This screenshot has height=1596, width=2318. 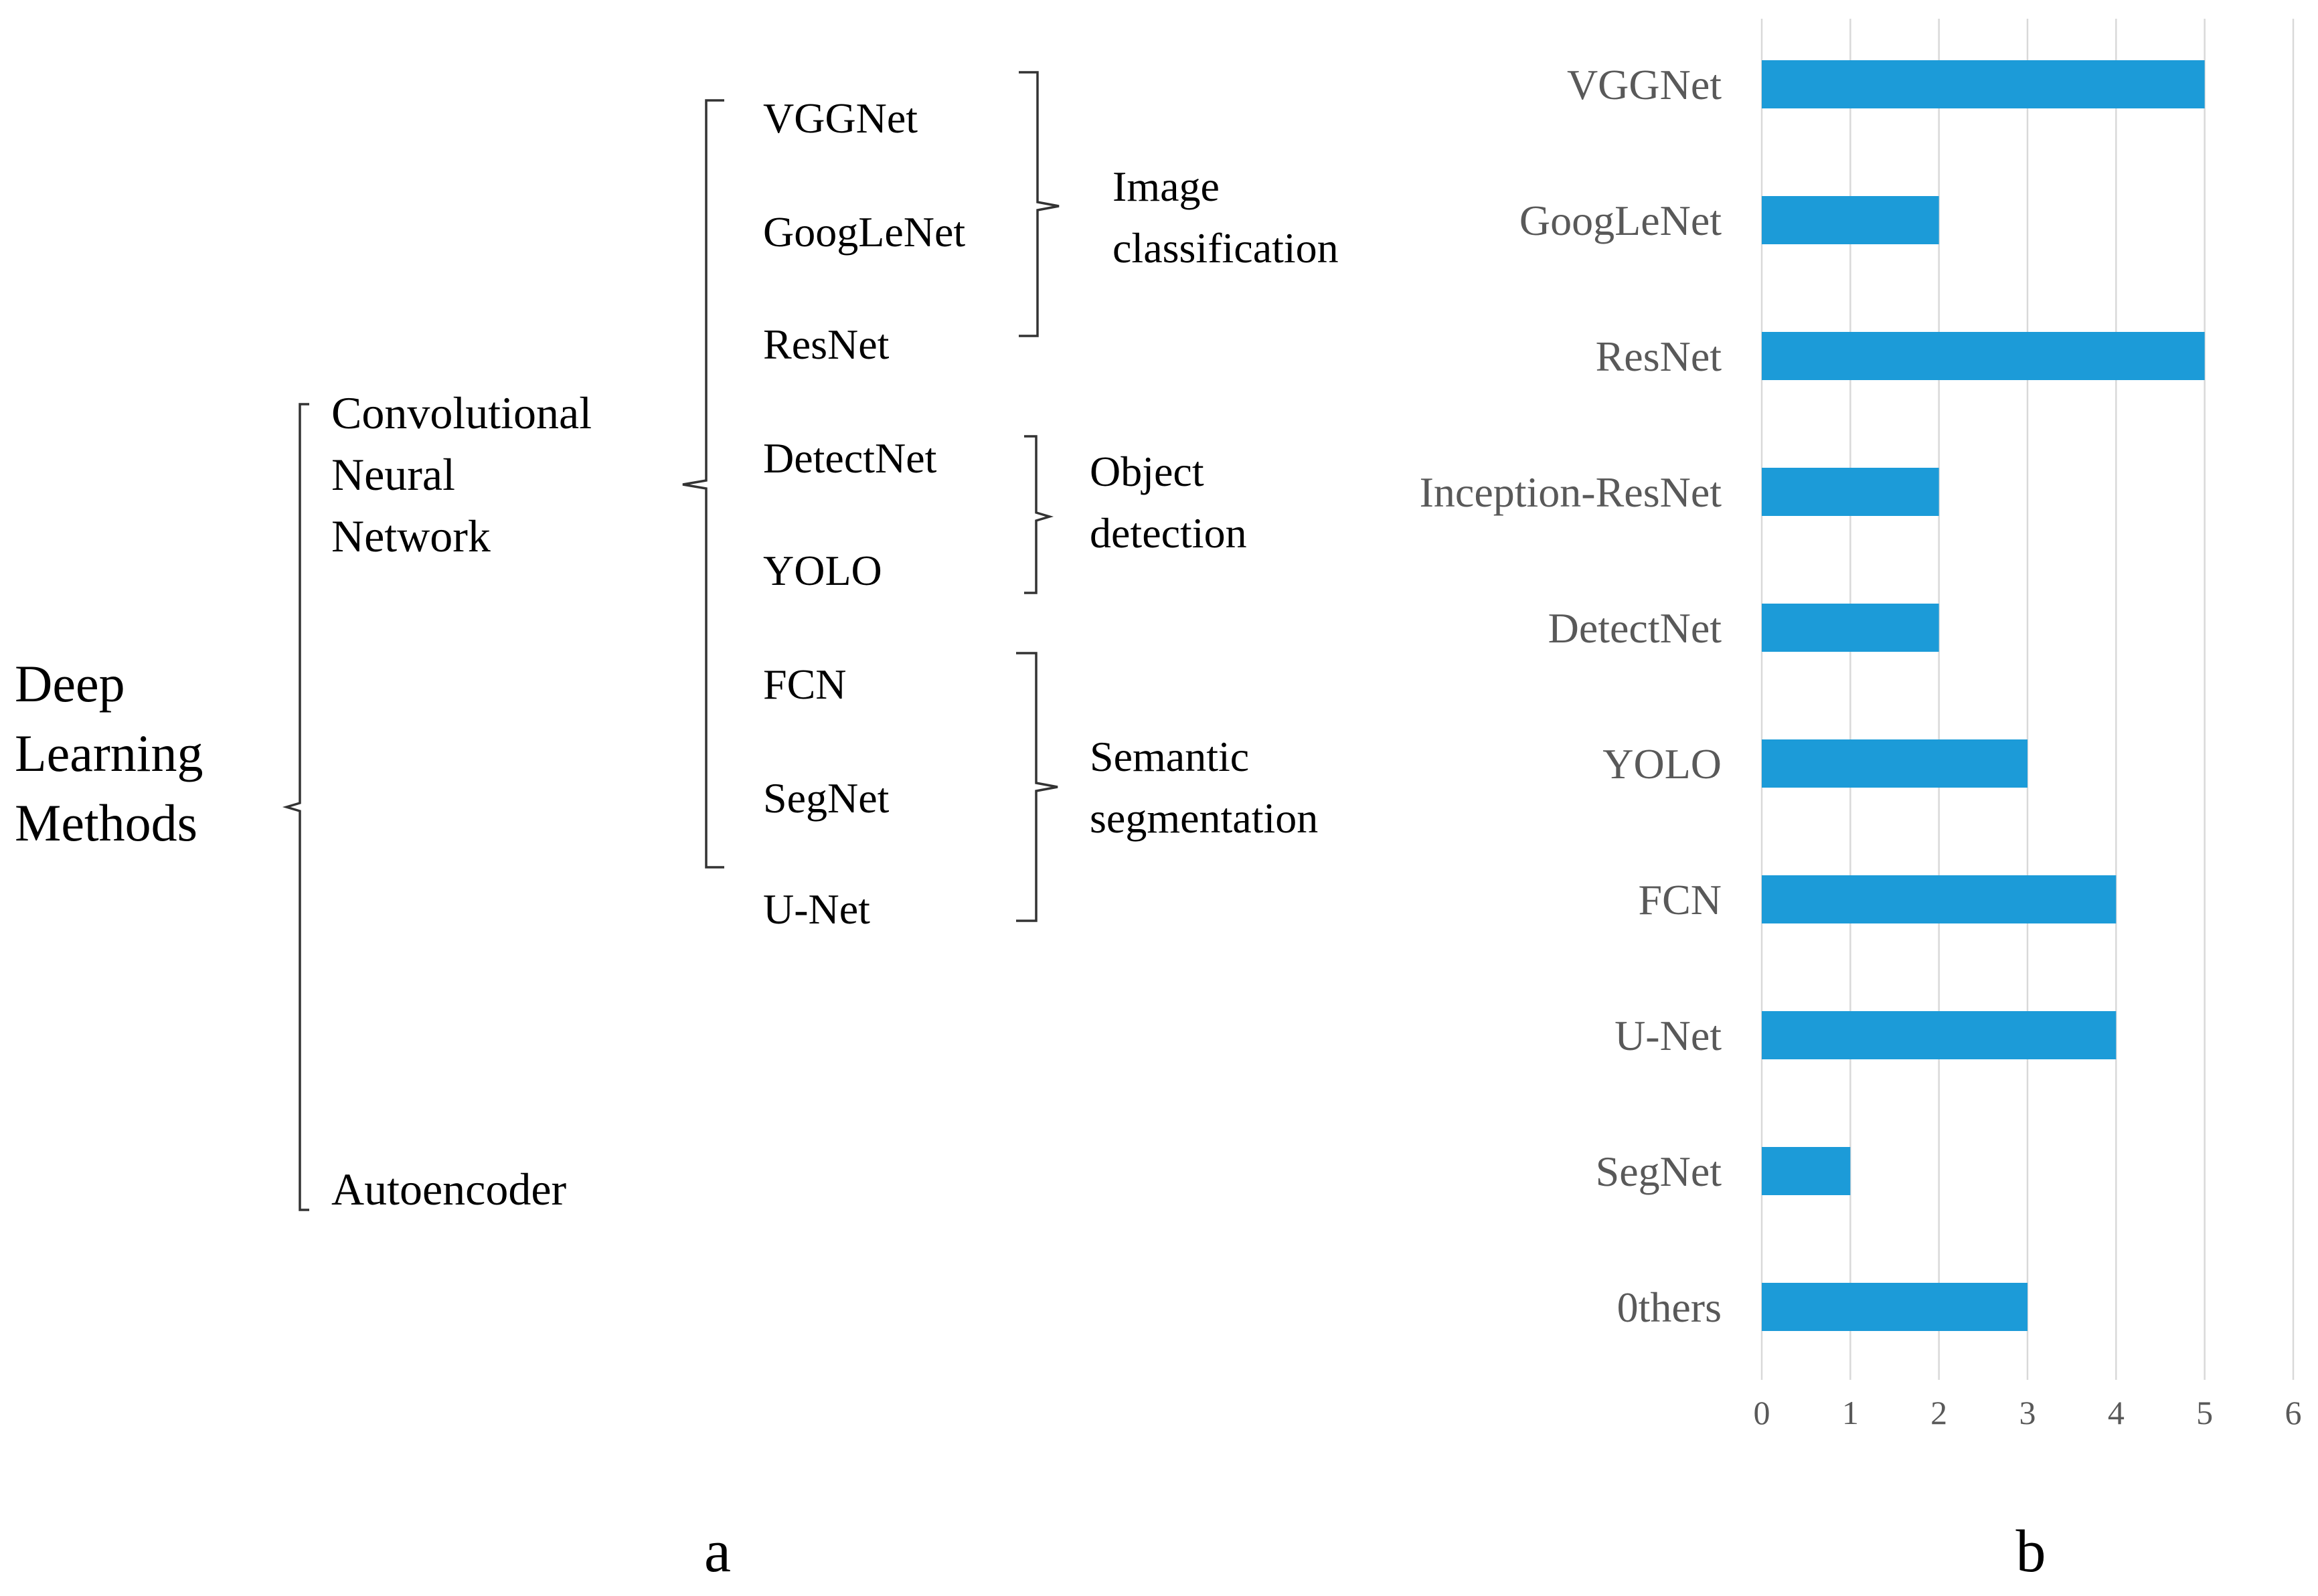 I want to click on network-fcn: FCN, so click(x=805, y=684).